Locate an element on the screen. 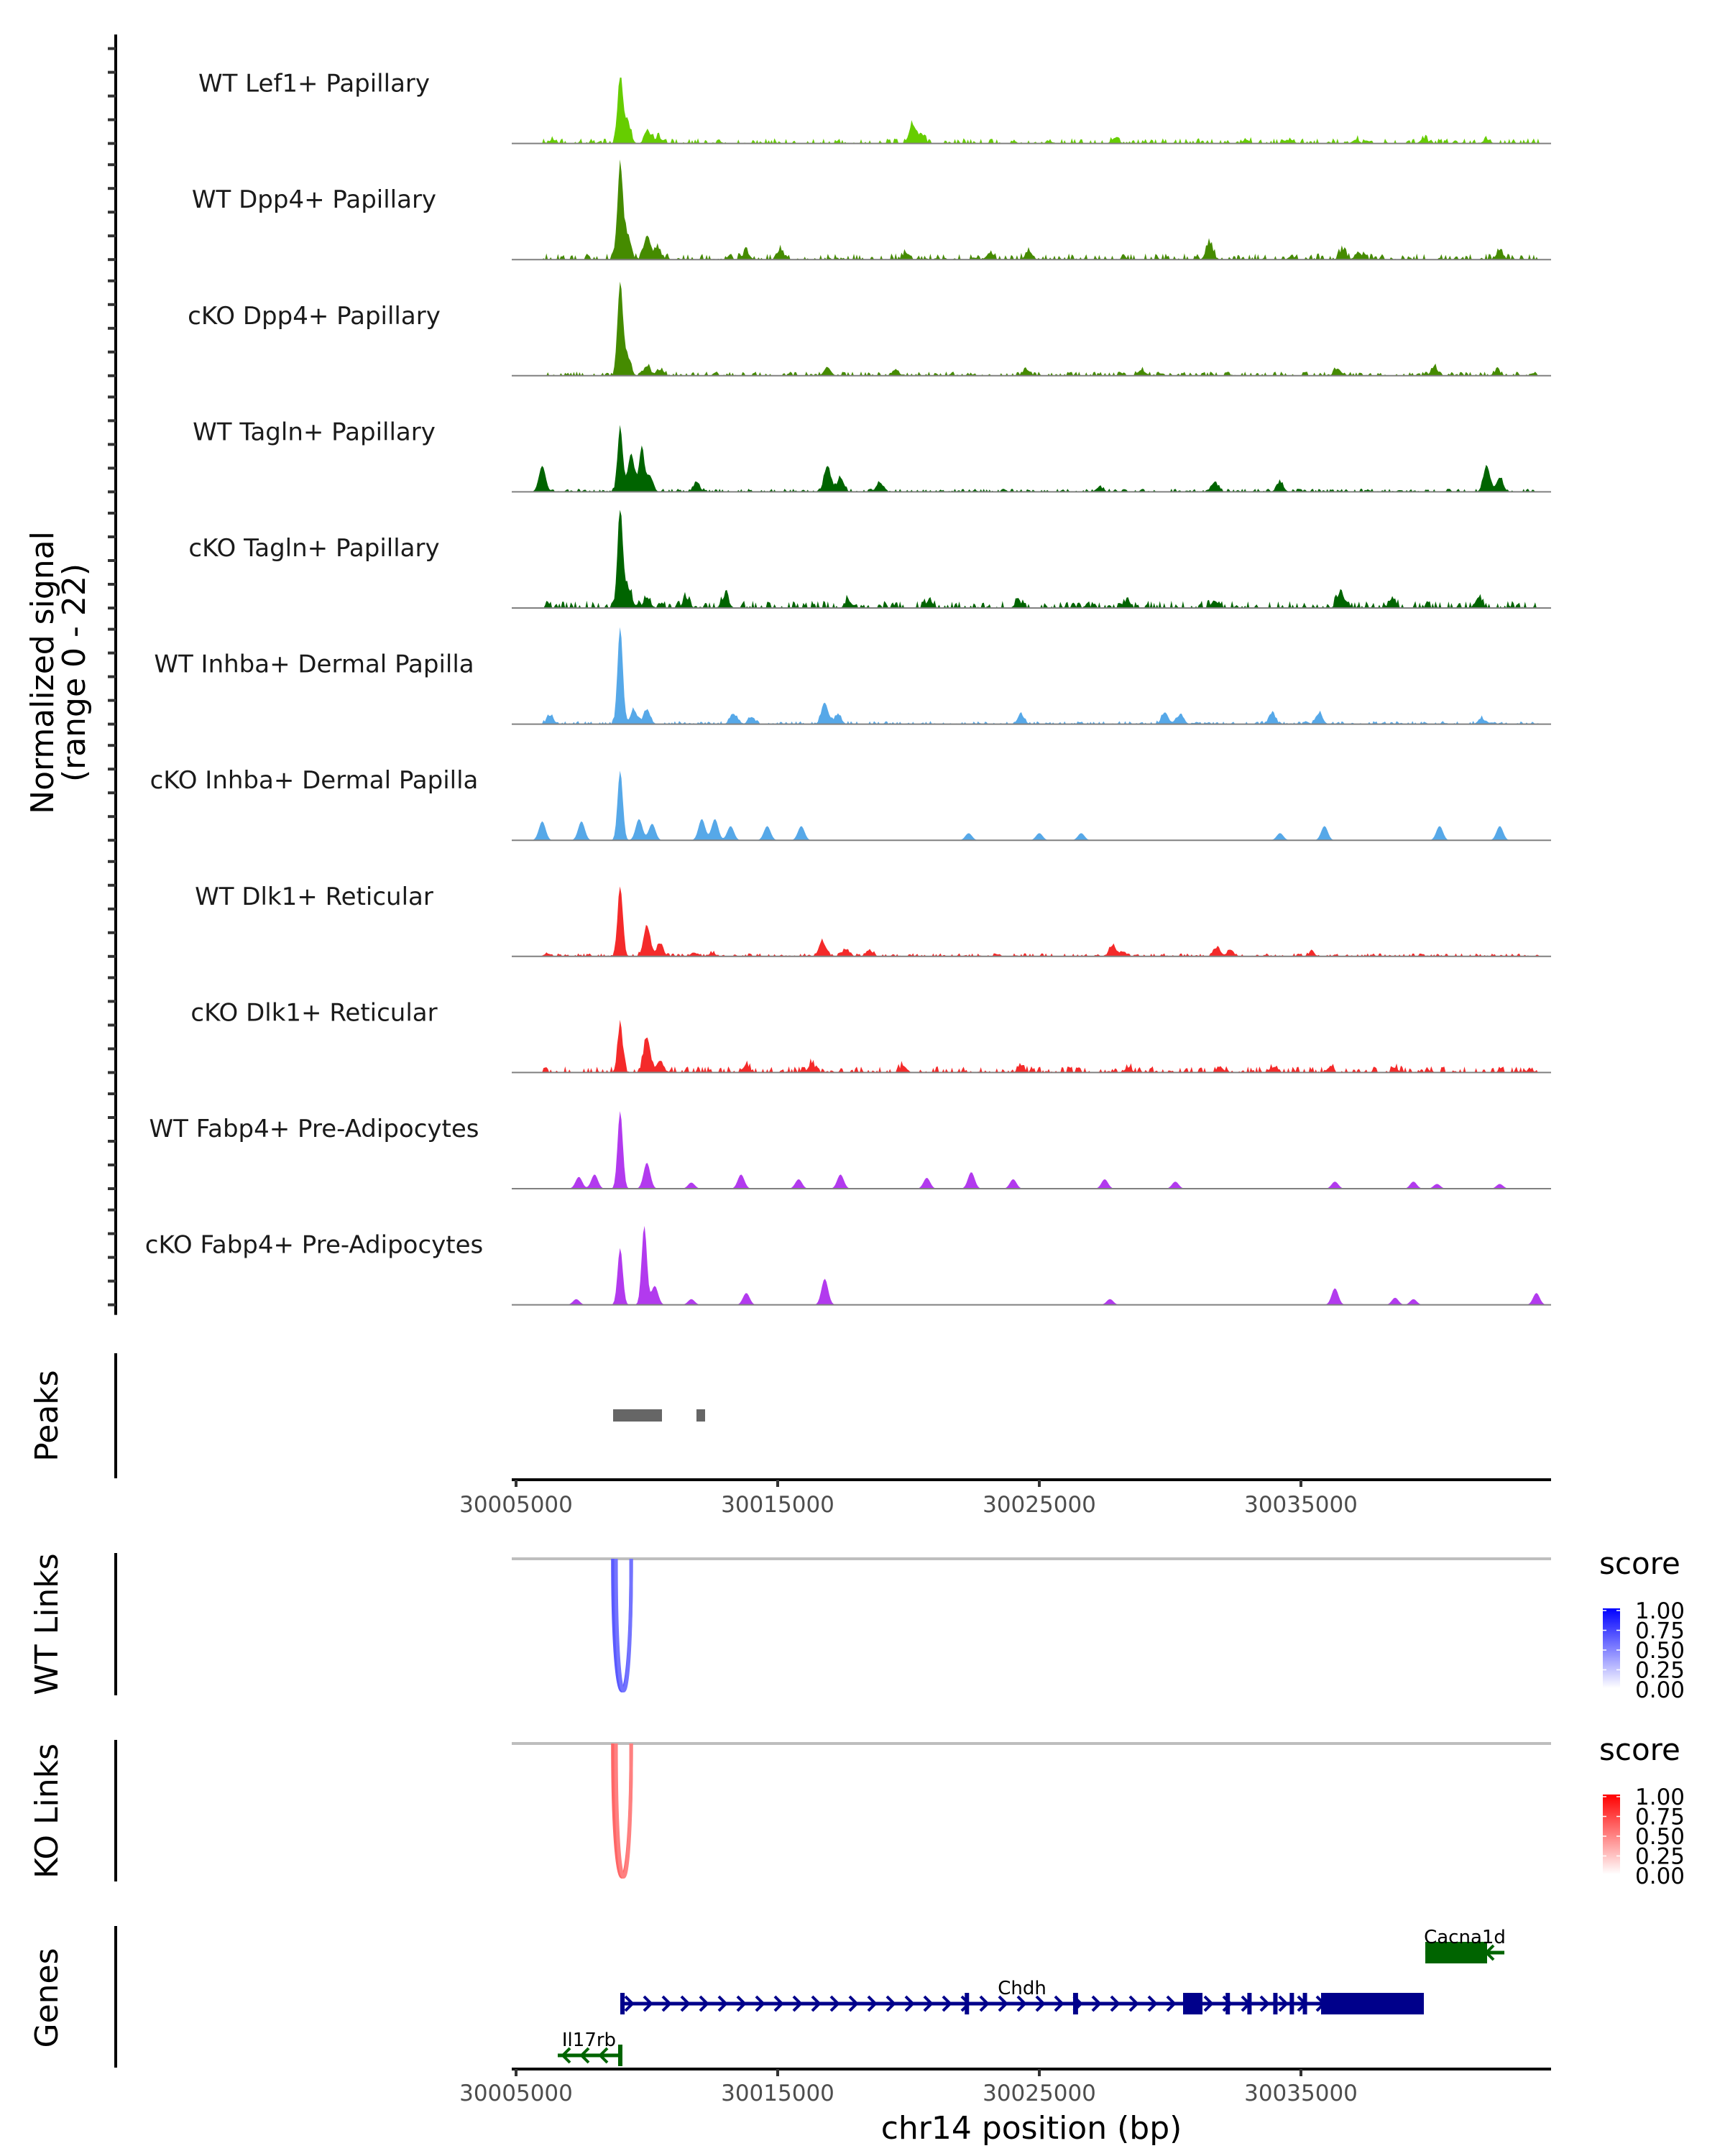 This screenshot has height=2156, width=1725. track-label: cKO Fabp4+ Pre-Adipocytes is located at coordinates (314, 1246).